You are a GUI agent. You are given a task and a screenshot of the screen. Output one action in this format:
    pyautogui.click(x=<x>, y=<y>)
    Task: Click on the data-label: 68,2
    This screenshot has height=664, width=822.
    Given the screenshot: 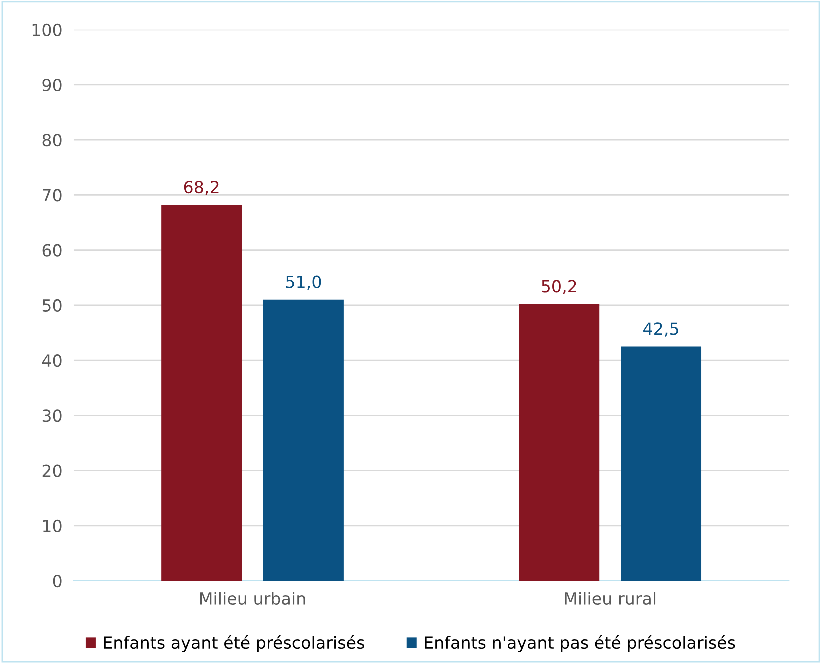 What is the action you would take?
    pyautogui.click(x=201, y=188)
    